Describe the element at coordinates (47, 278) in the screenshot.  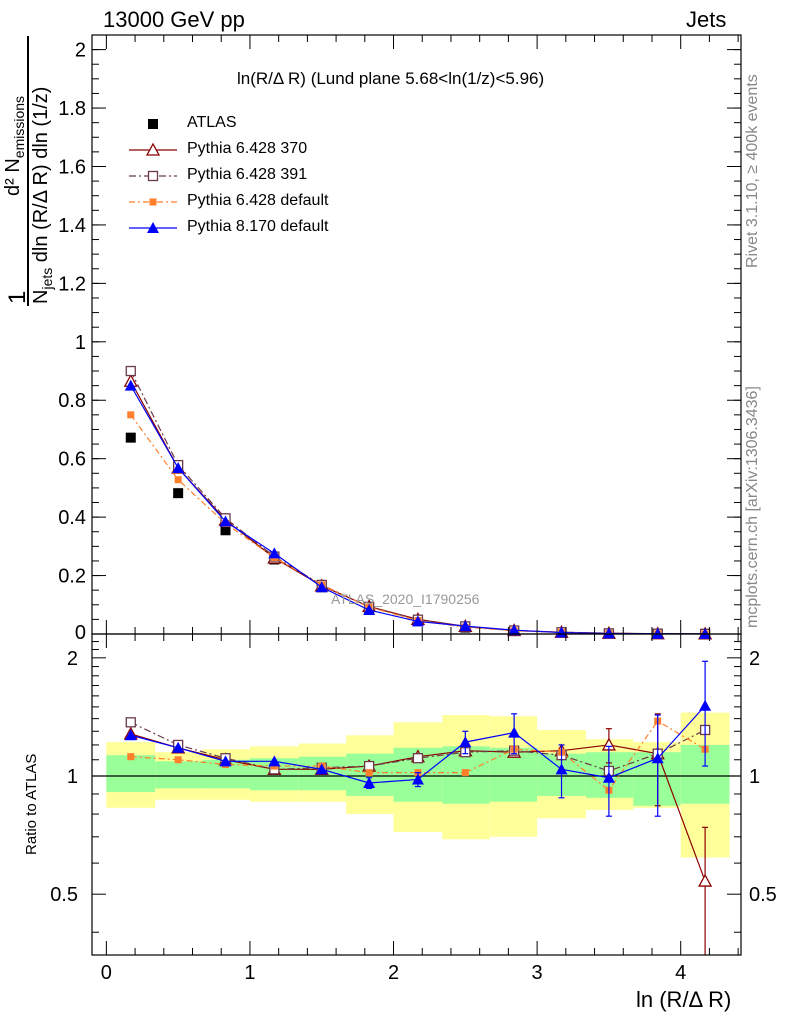
I see `y-axis-title-denominator-sub: jets` at that location.